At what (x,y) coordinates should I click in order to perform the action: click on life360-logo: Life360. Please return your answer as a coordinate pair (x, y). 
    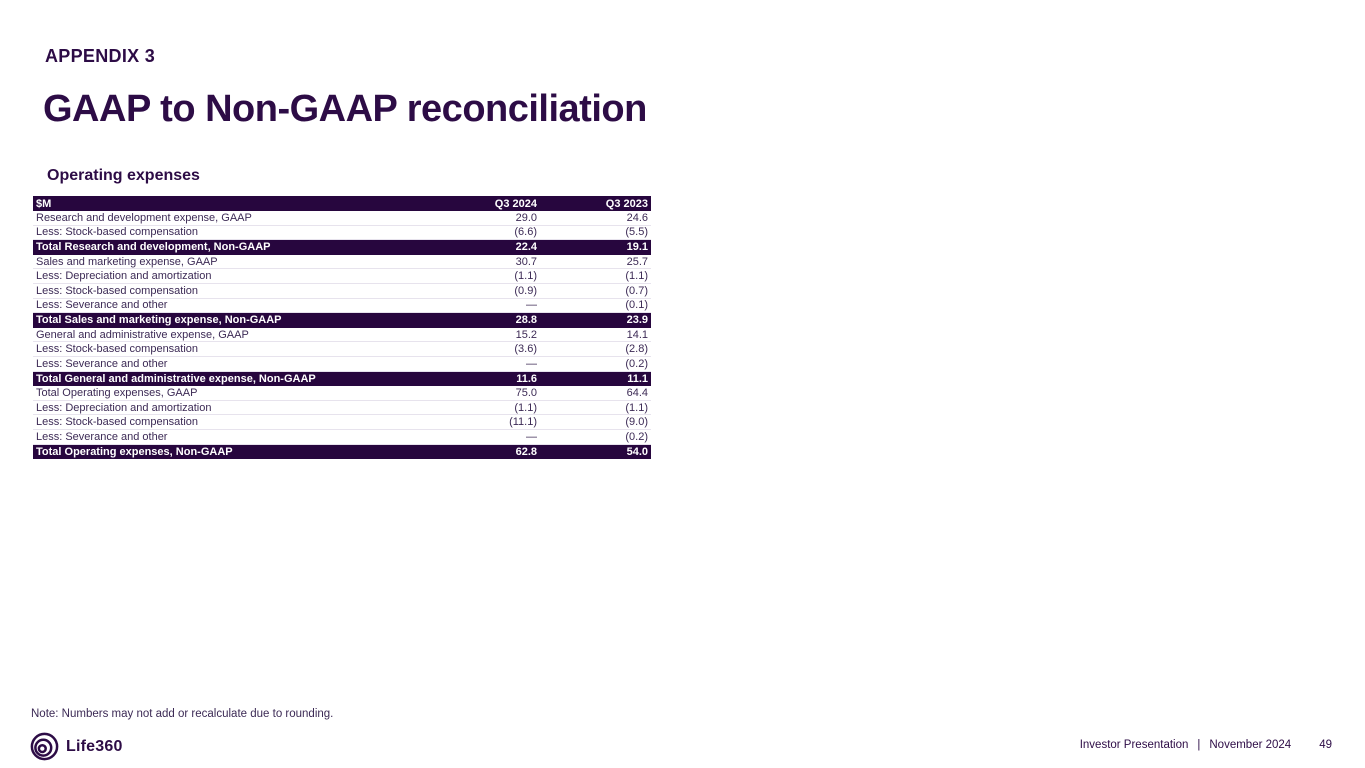
    Looking at the image, I should click on (76, 746).